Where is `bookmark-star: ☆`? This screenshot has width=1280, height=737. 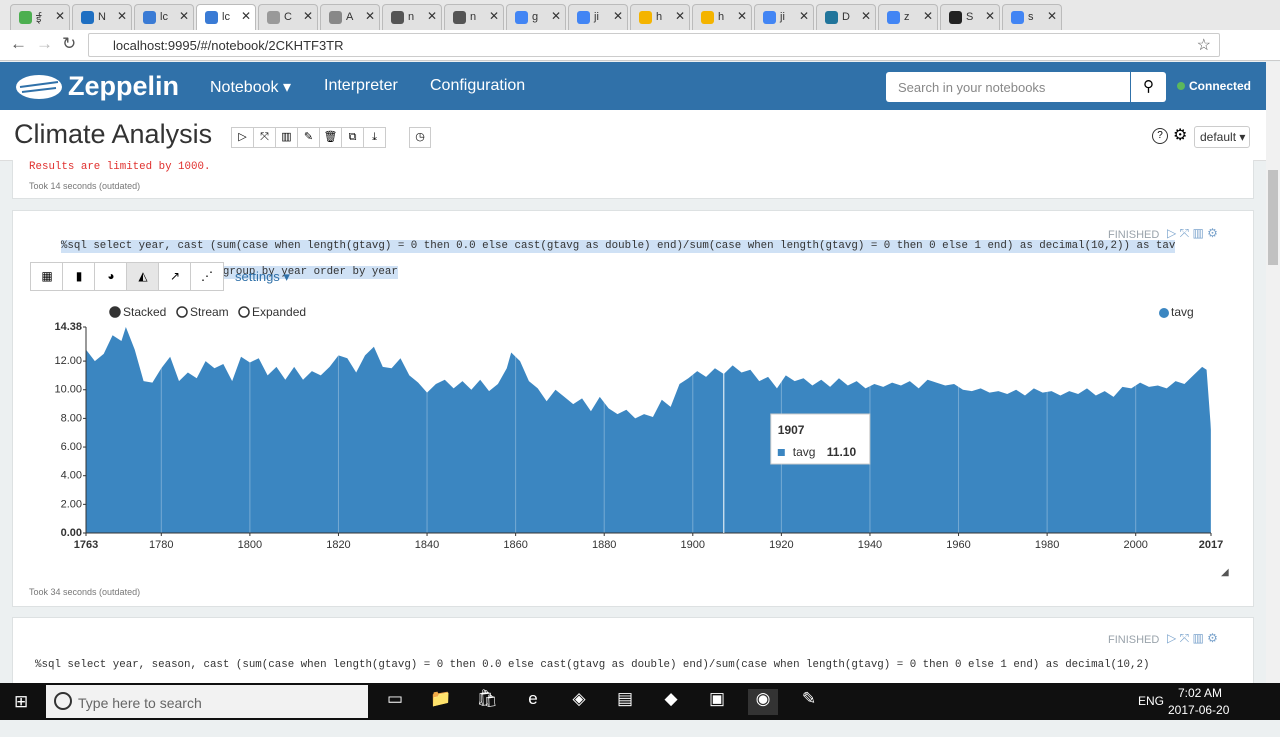 bookmark-star: ☆ is located at coordinates (1203, 45).